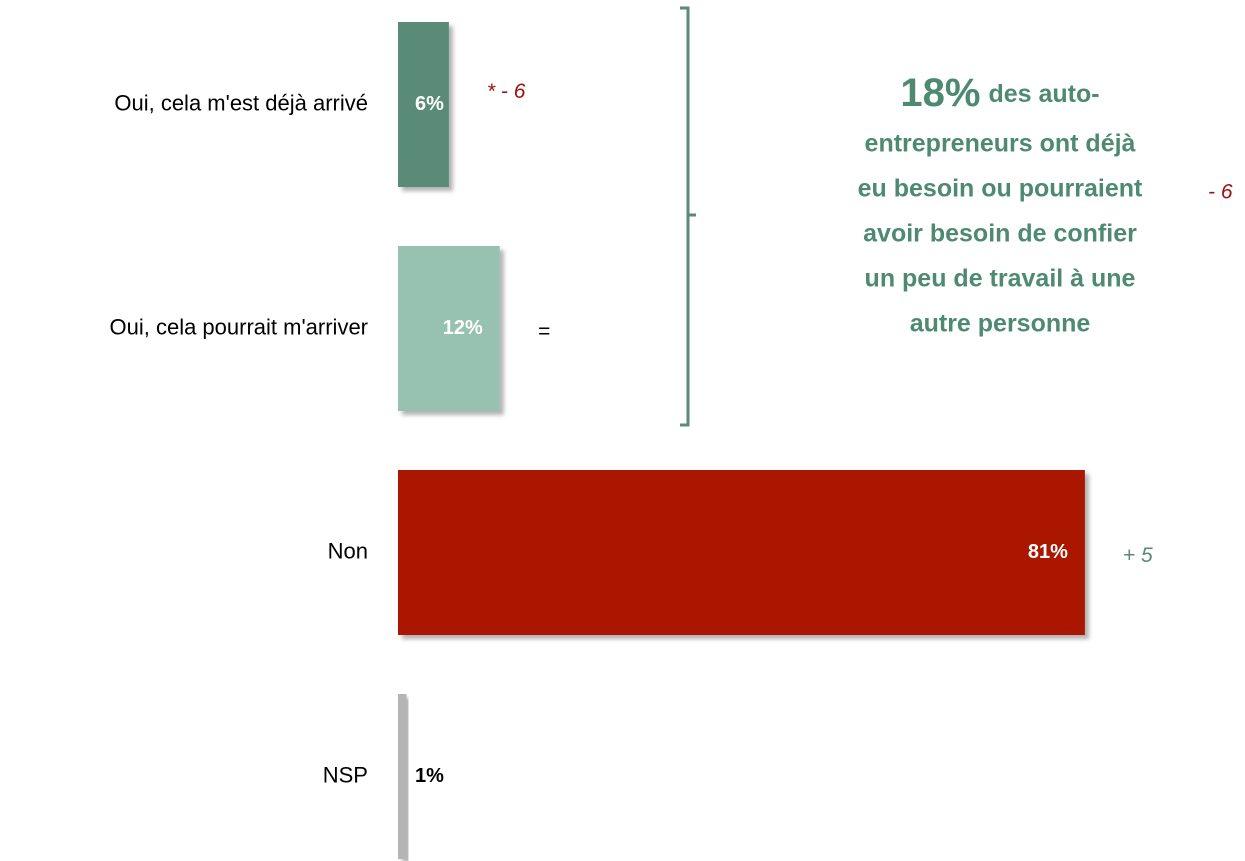  Describe the element at coordinates (1138, 555) in the screenshot. I see `change-label: + 5` at that location.